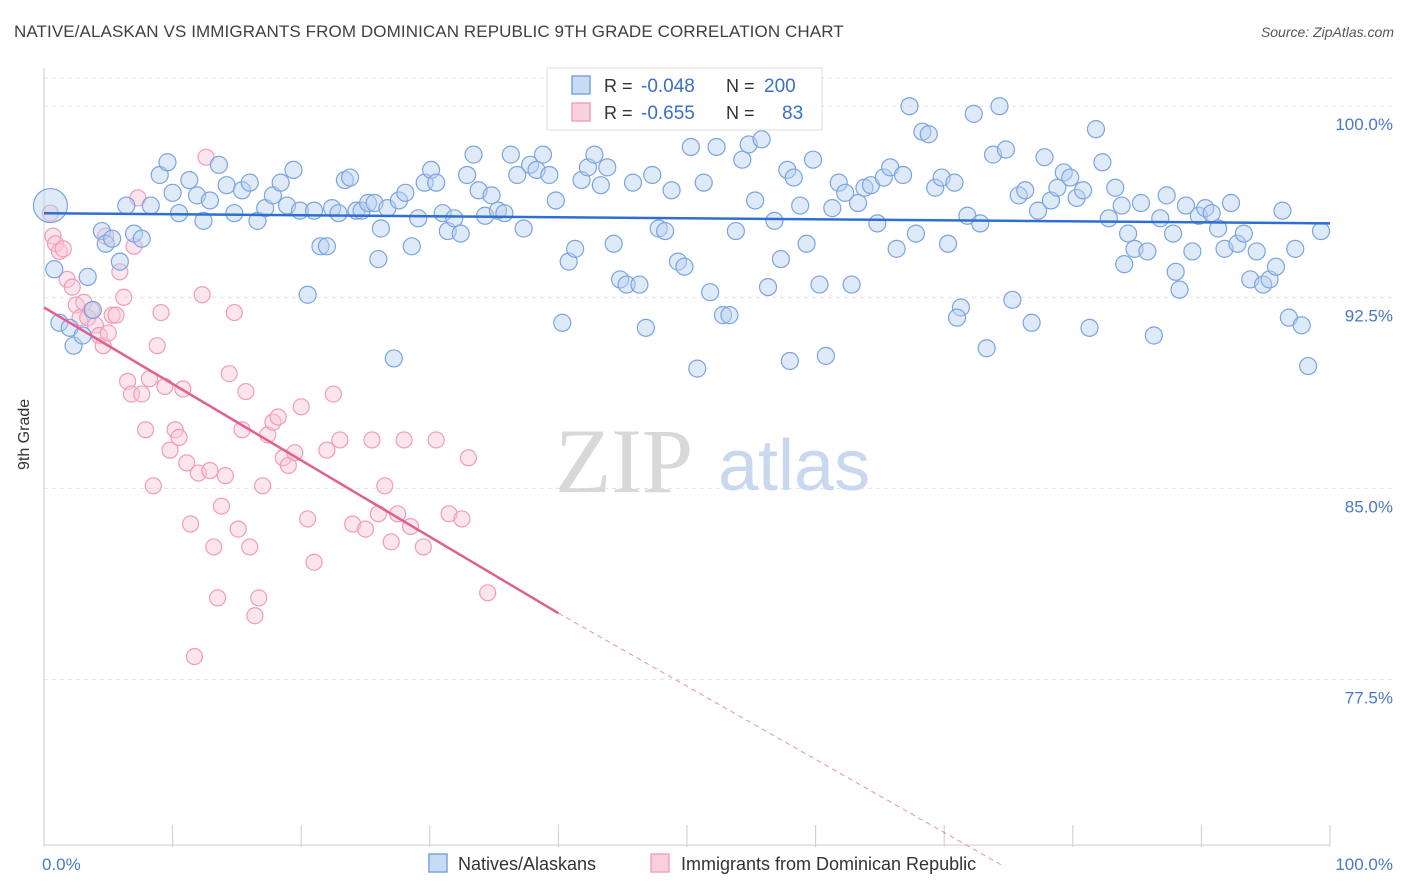 The height and width of the screenshot is (892, 1406). What do you see at coordinates (780, 86) in the screenshot?
I see `native-n-value: 200` at bounding box center [780, 86].